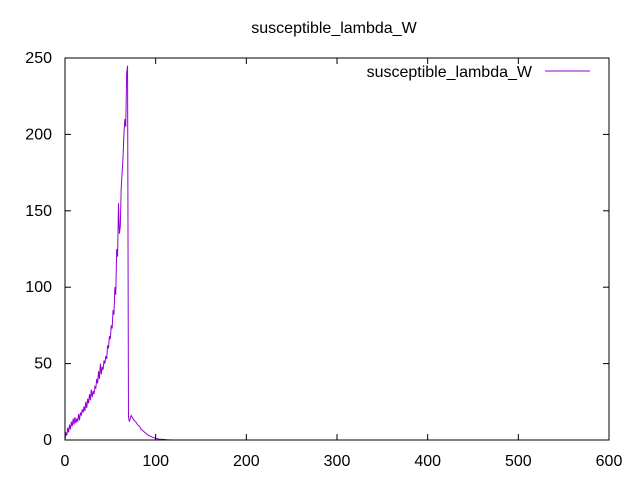 The image size is (640, 480). What do you see at coordinates (334, 28) in the screenshot?
I see `chart-title: susceptible_lambda_W` at bounding box center [334, 28].